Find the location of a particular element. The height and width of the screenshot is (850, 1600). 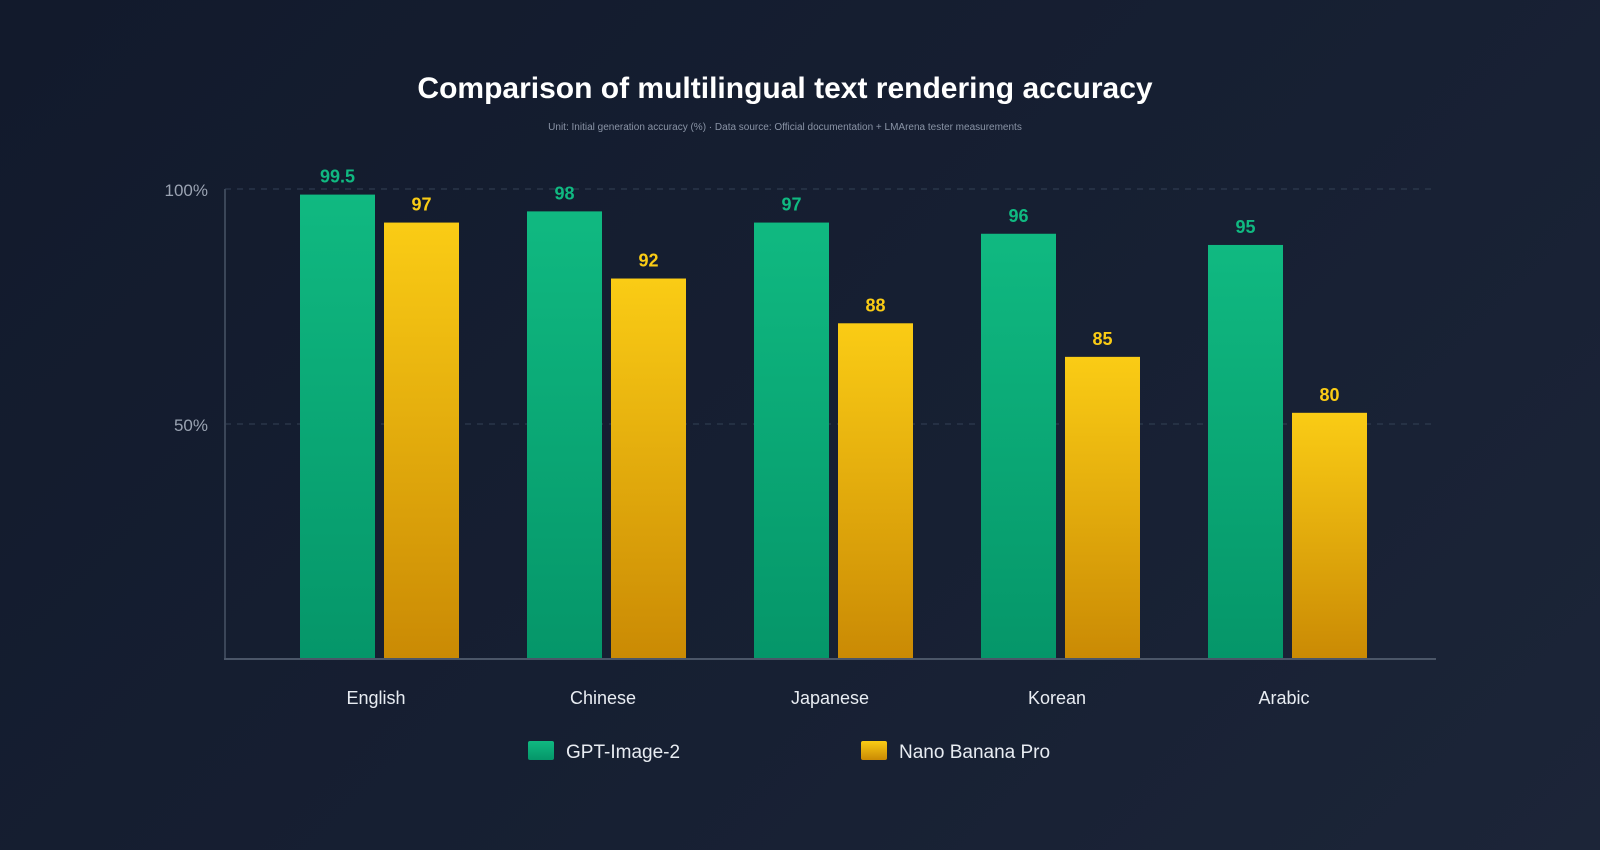

legend: GPT-Image-2 Nano Banana Pro is located at coordinates (789, 752).